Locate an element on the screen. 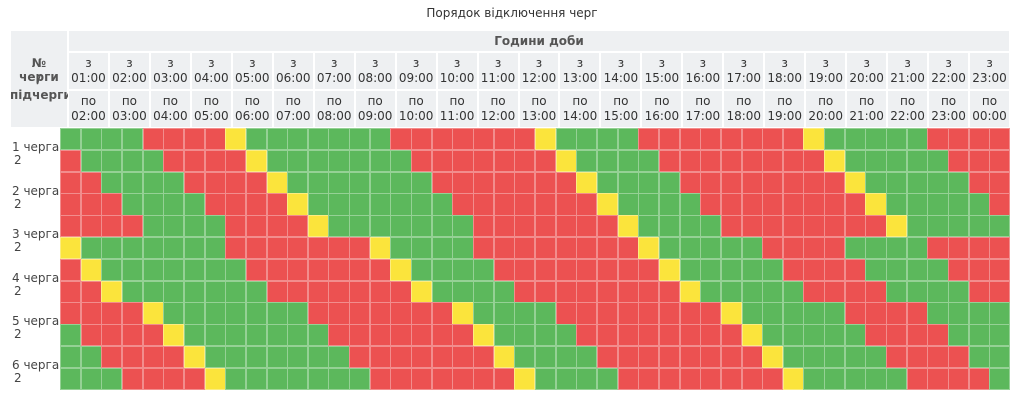 This screenshot has width=1024, height=403. from-hour: 09:00 is located at coordinates (416, 78).